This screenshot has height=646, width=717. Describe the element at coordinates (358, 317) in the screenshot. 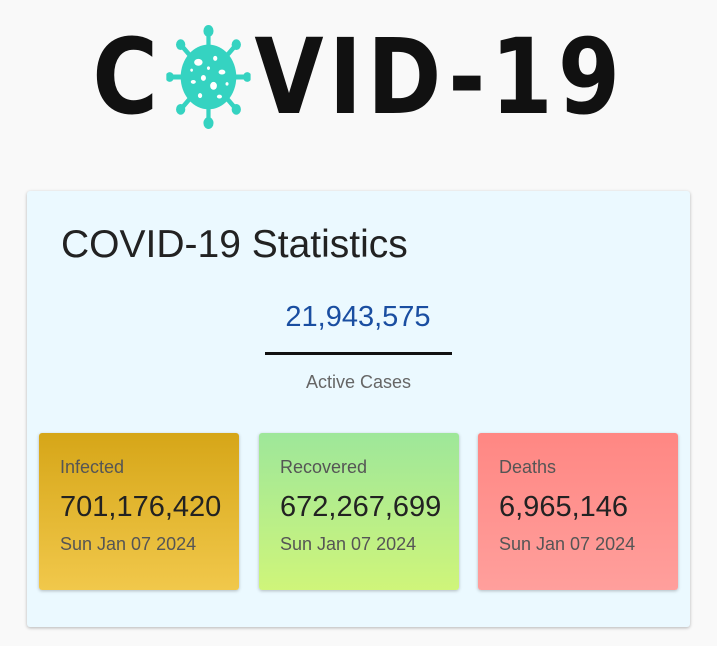

I see `active-cases-value: 21,943,575` at that location.